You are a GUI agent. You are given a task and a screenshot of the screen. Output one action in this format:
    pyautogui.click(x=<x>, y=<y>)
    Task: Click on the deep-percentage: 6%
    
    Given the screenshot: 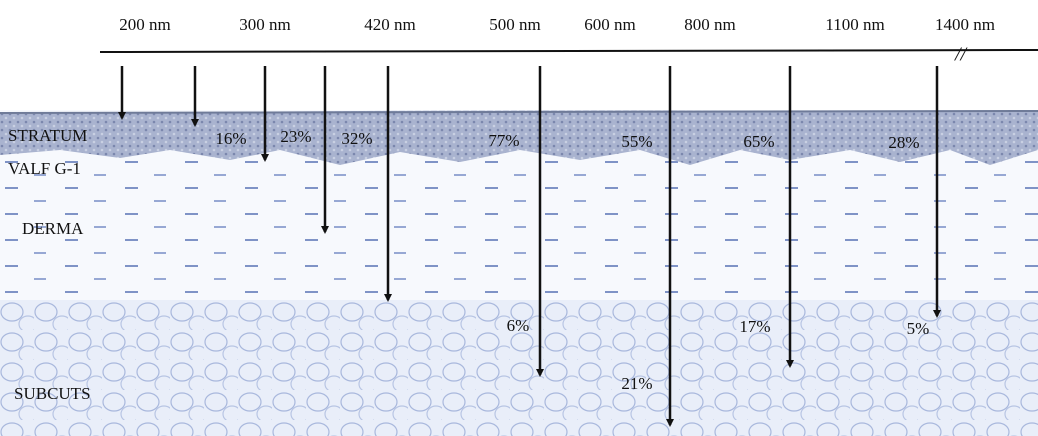 What is the action you would take?
    pyautogui.click(x=518, y=325)
    